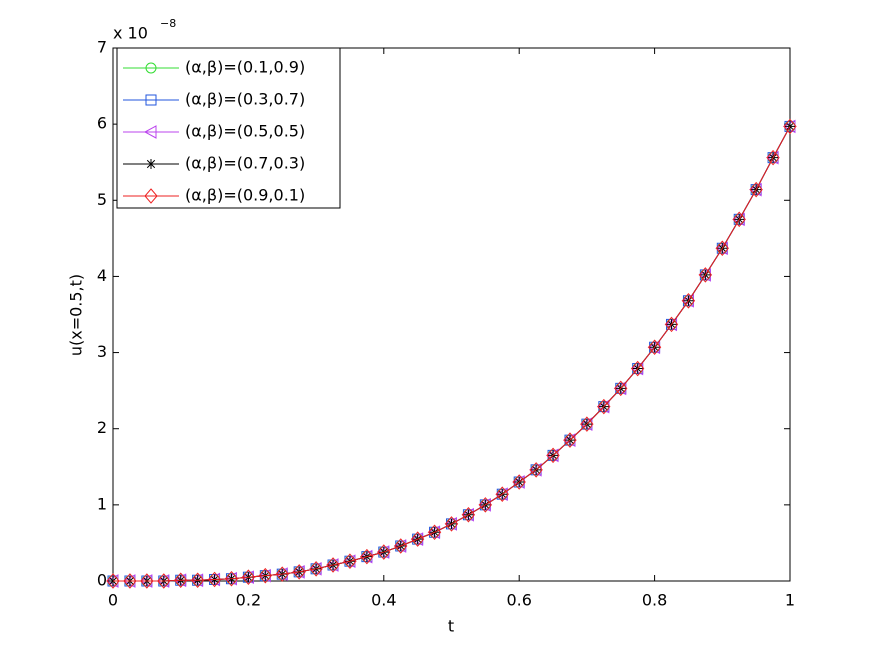  I want to click on y-tick-label: 1, so click(102, 503).